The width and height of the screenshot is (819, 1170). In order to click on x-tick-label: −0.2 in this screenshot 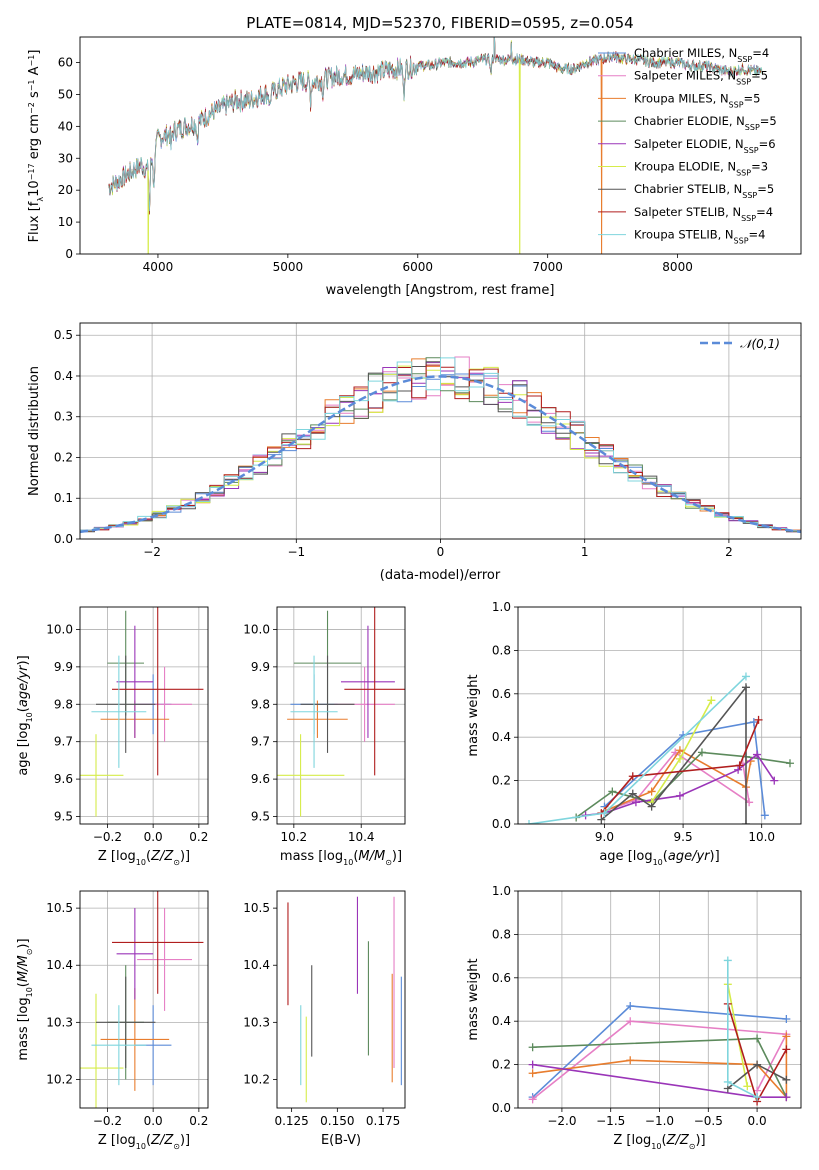, I will do `click(107, 837)`.